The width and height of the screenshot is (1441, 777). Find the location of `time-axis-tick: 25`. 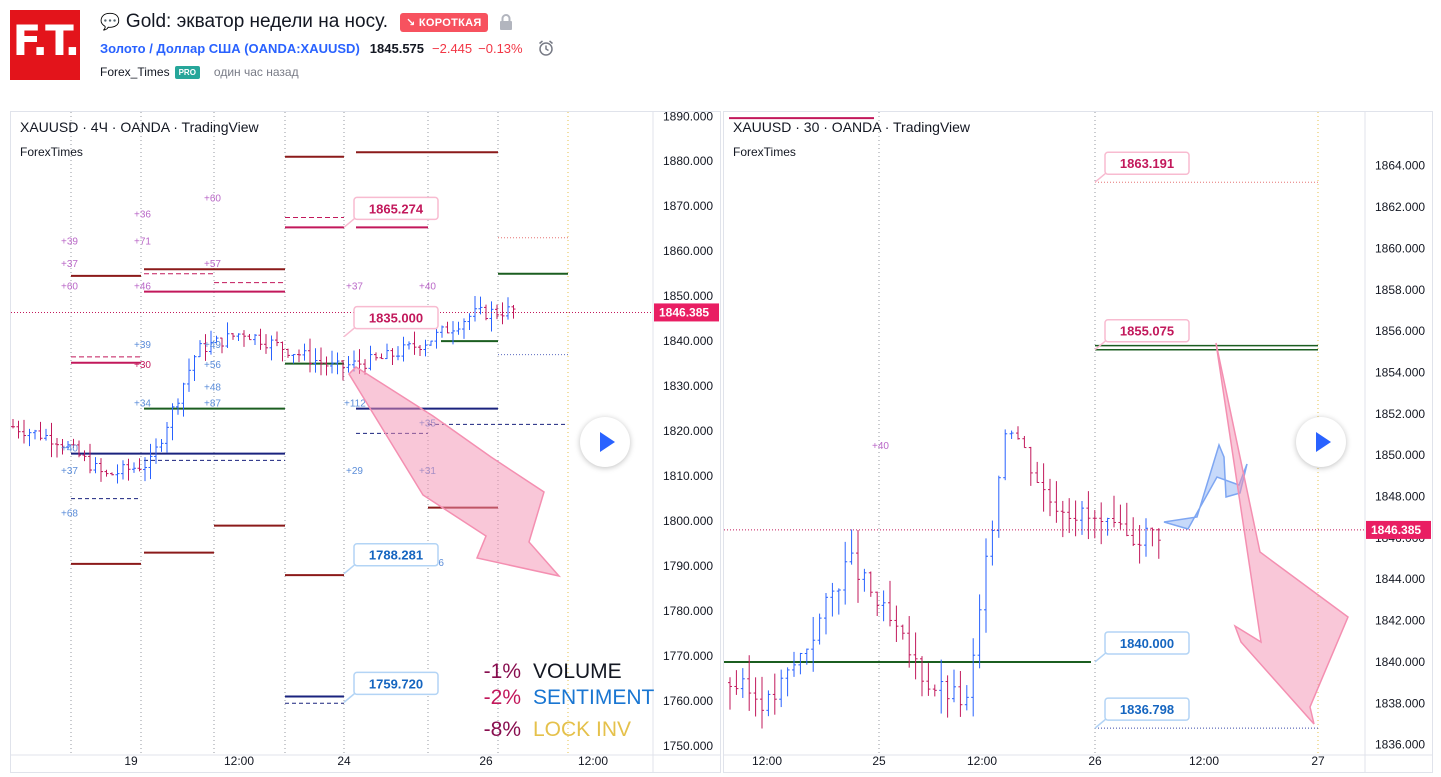

time-axis-tick: 25 is located at coordinates (879, 761).